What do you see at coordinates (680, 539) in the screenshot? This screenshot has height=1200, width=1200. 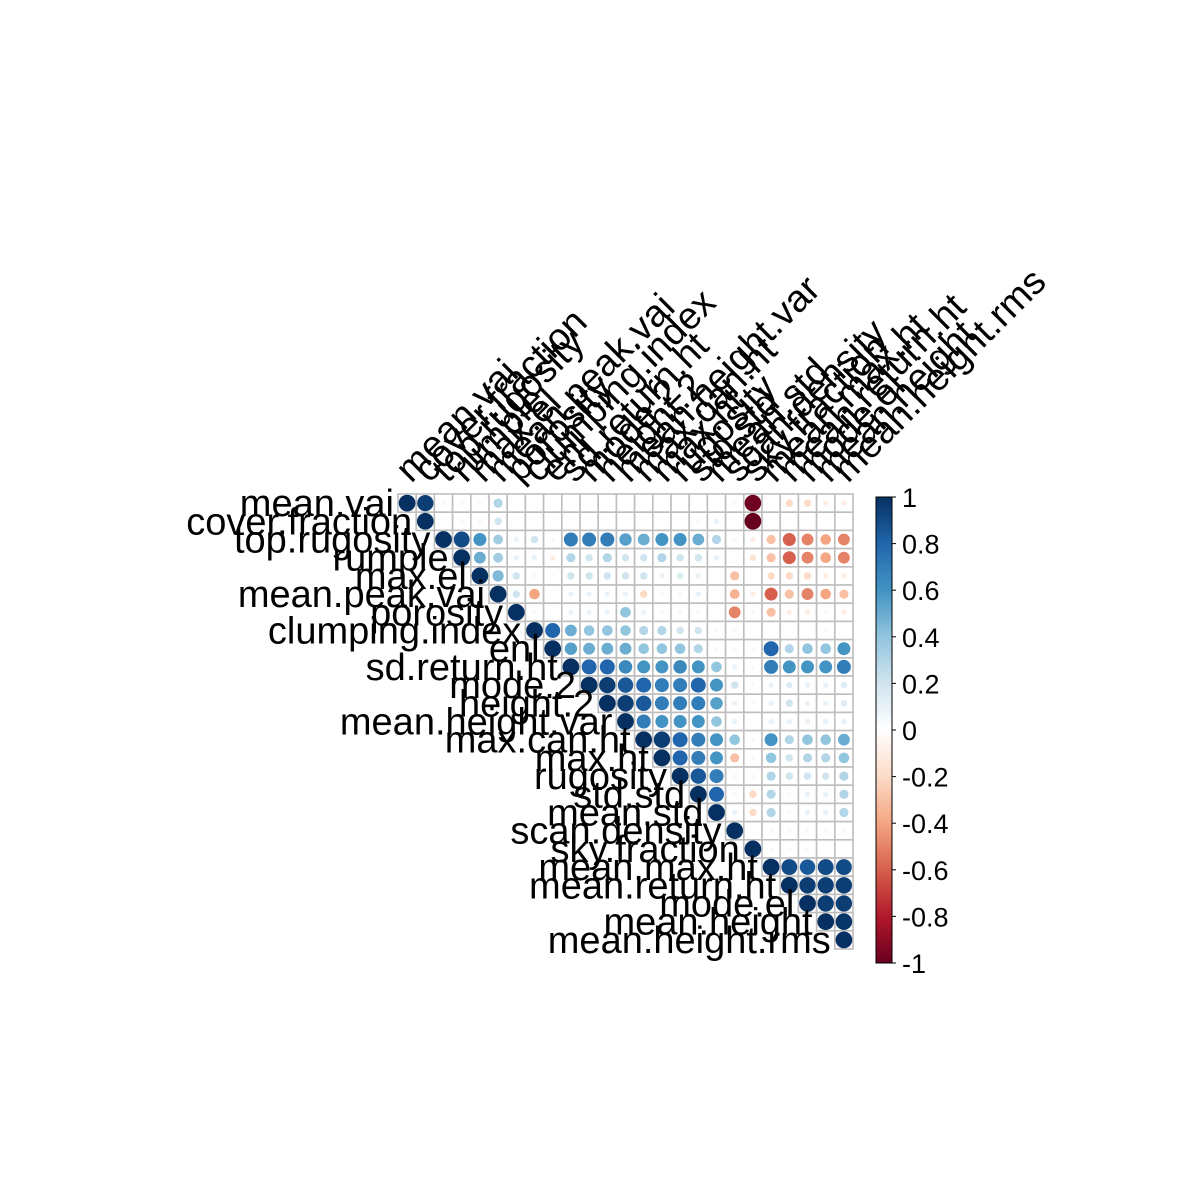 I see `corr-circle-top.rugosity-rugosity` at bounding box center [680, 539].